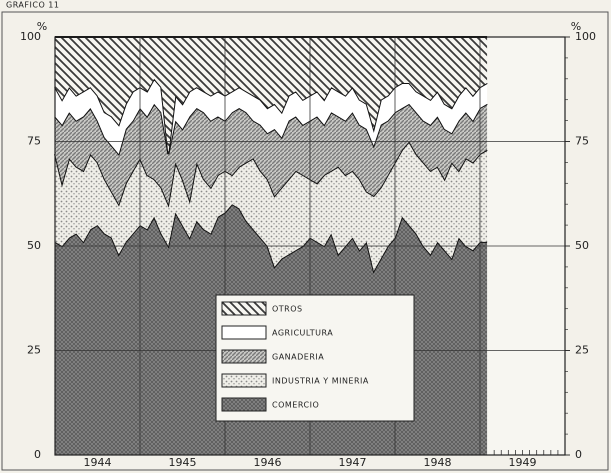 The image size is (611, 473). I want to click on legend-label: COMERCIO, so click(295, 405).